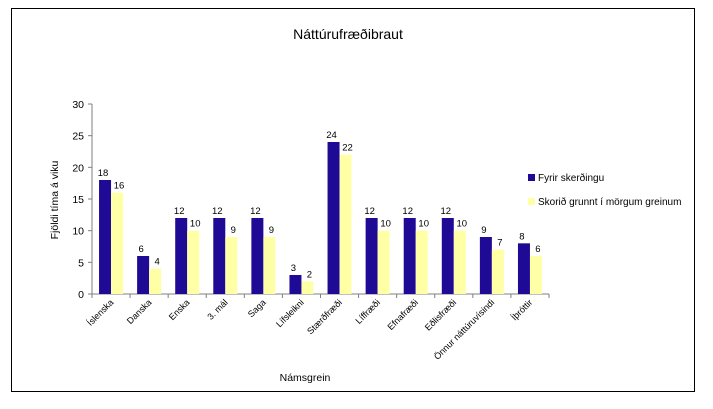 The height and width of the screenshot is (409, 713). What do you see at coordinates (119, 186) in the screenshot?
I see `data-label: 16` at bounding box center [119, 186].